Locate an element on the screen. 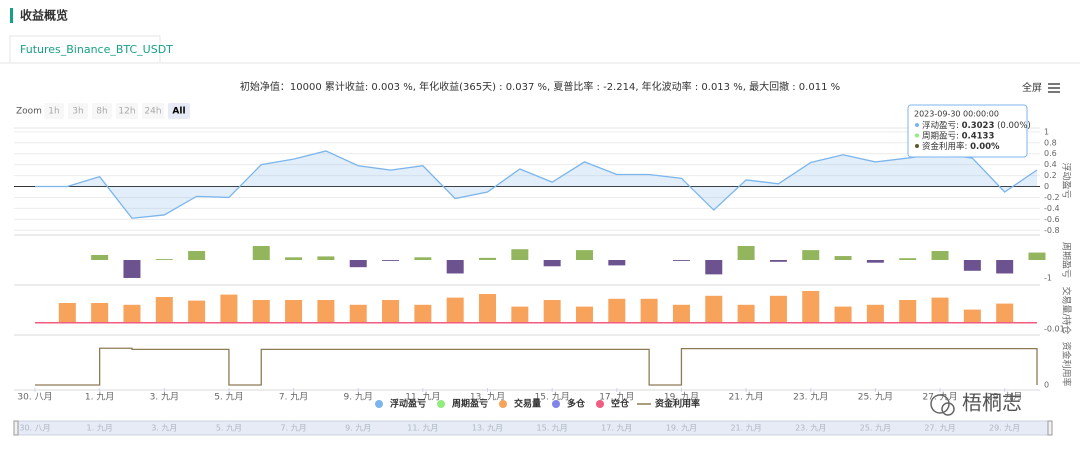 The image size is (1080, 449). zoom-button-label: 12h is located at coordinates (126, 112).